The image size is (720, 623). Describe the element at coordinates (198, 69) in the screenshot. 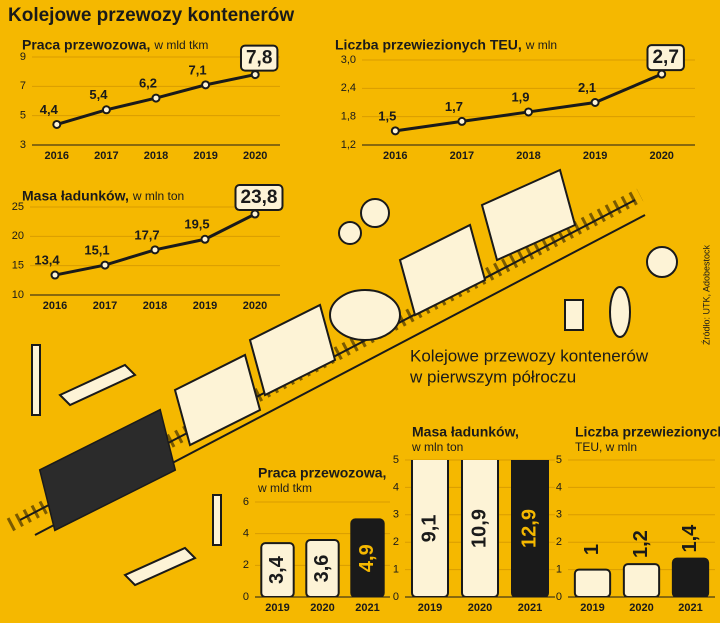

I see `value-label: 7,1` at that location.